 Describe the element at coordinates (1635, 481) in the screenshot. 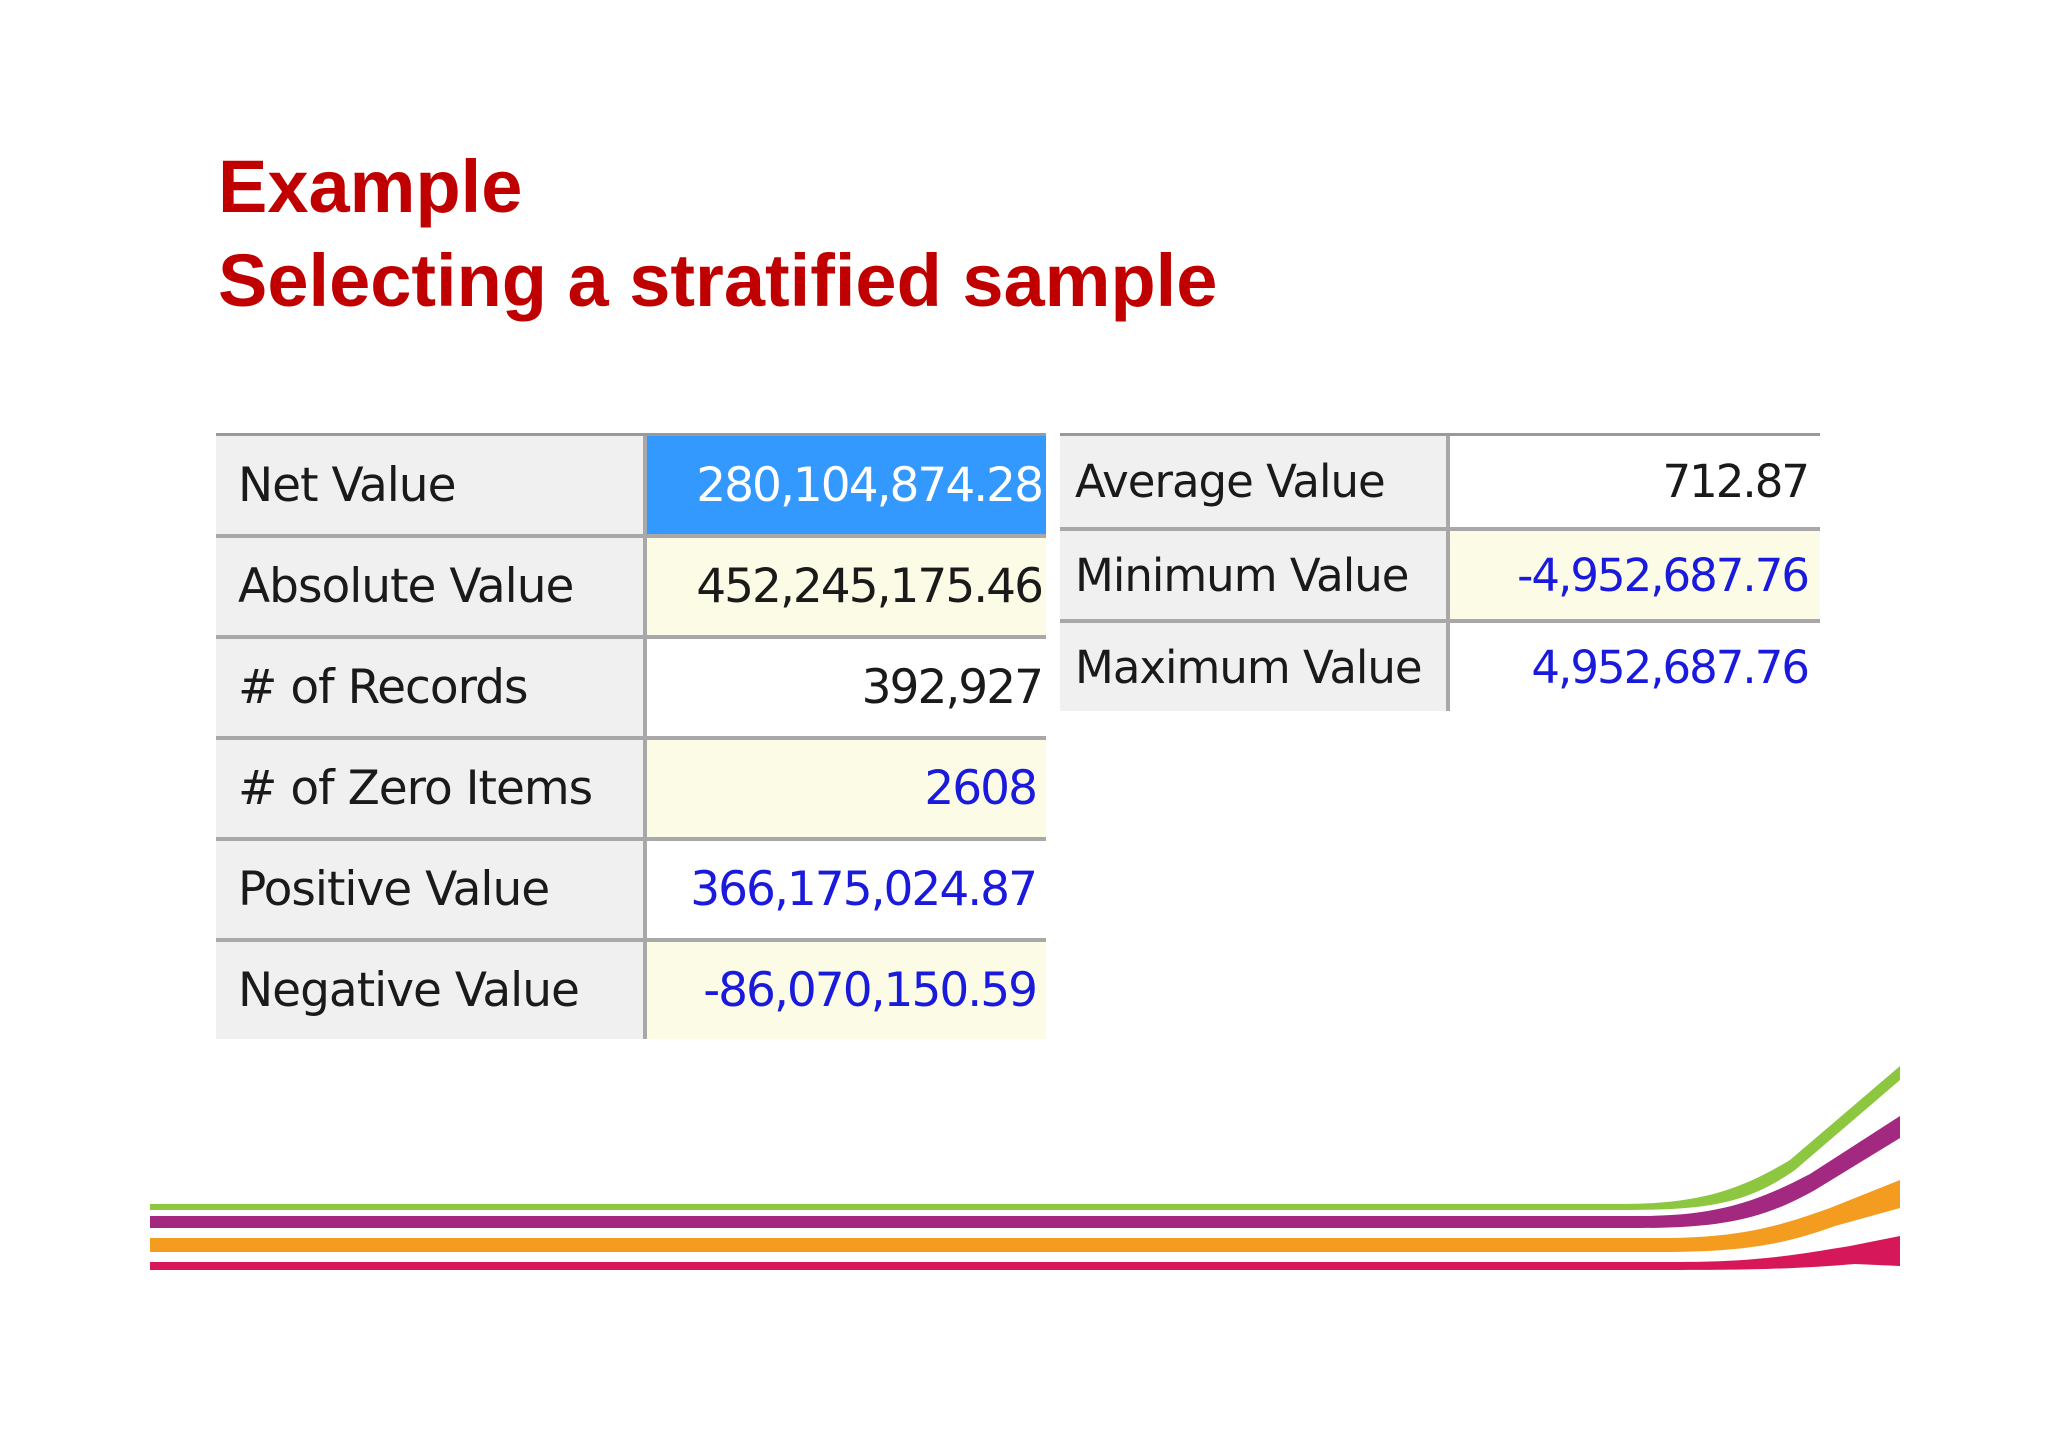

I see `stat-value: 712.87` at that location.